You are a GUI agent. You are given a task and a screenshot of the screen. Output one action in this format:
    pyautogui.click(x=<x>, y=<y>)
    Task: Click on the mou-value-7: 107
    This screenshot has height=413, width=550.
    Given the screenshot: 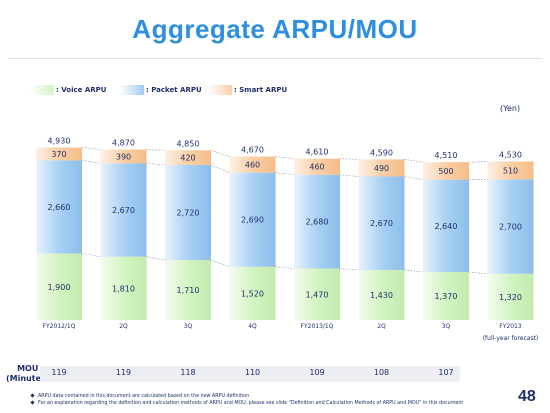 What is the action you would take?
    pyautogui.click(x=446, y=372)
    